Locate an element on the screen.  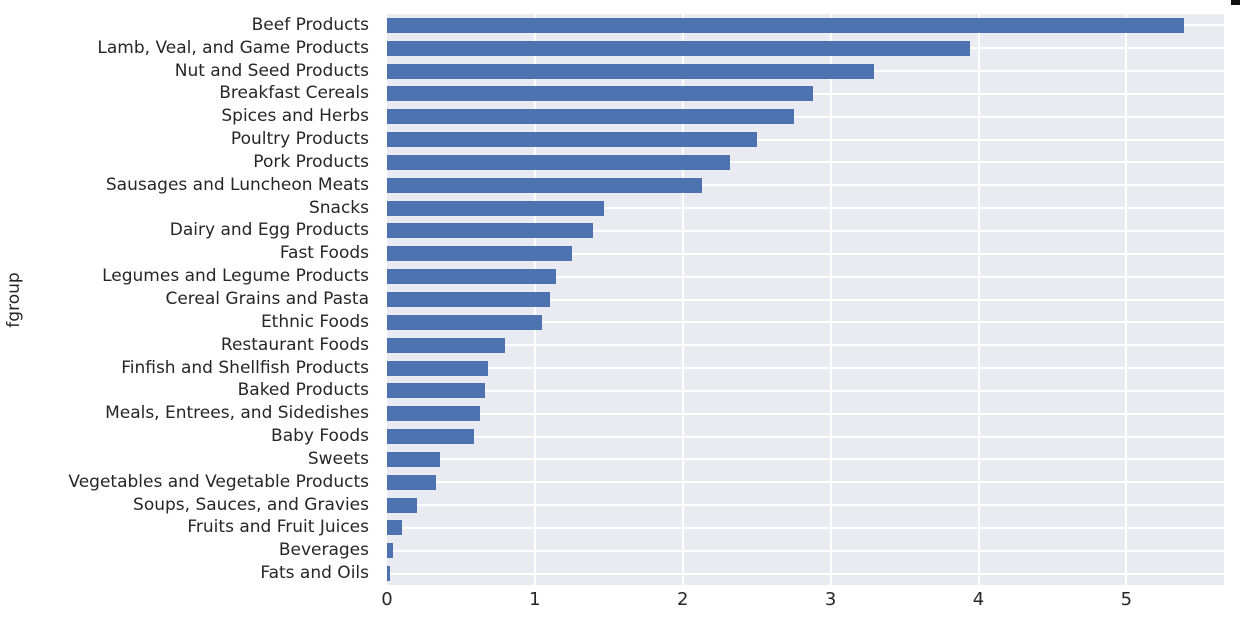
category-label: Beverages is located at coordinates (323, 550).